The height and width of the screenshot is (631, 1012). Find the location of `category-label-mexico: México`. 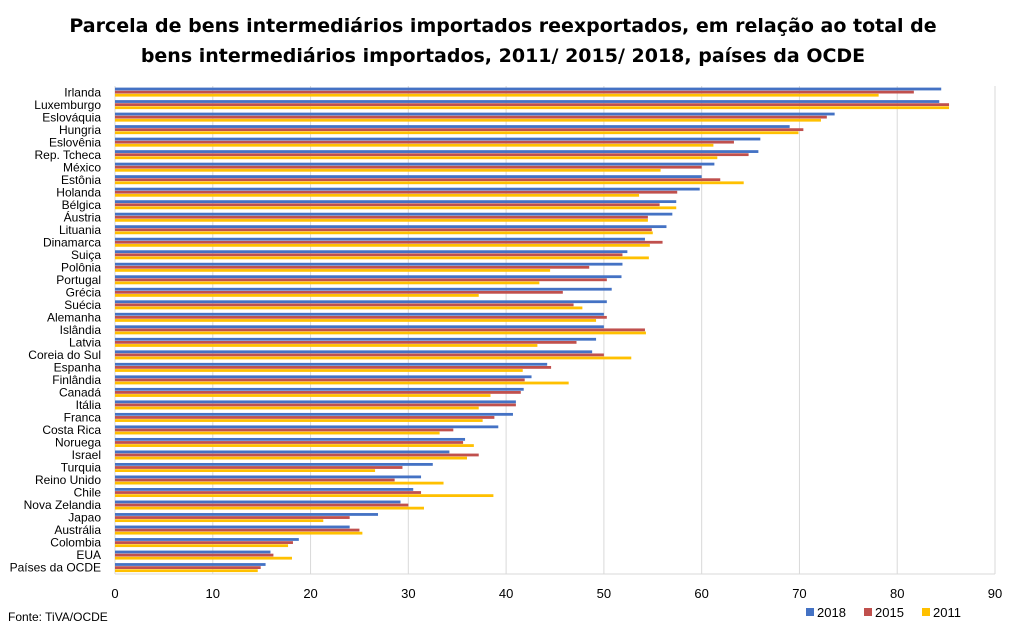

category-label-mexico: México is located at coordinates (82, 167).